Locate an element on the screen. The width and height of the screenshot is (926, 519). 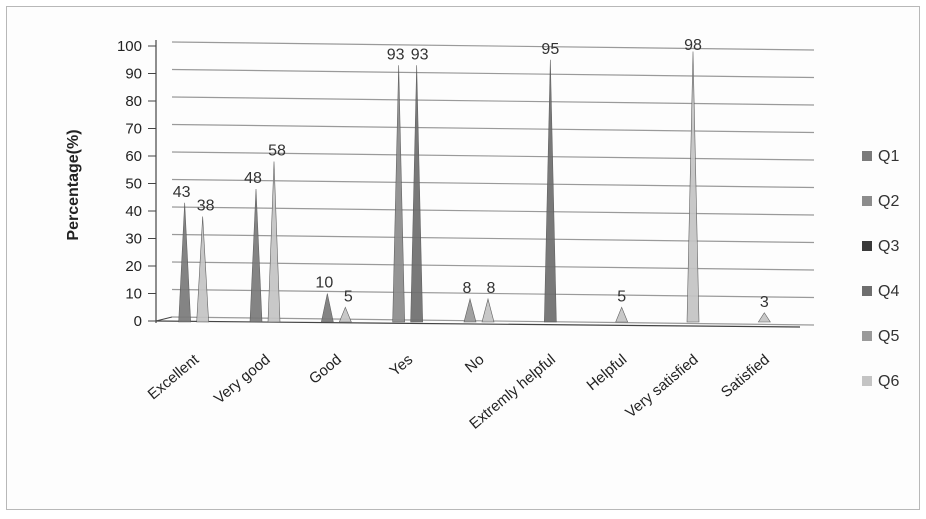
floor-edge is located at coordinates (164, 319).